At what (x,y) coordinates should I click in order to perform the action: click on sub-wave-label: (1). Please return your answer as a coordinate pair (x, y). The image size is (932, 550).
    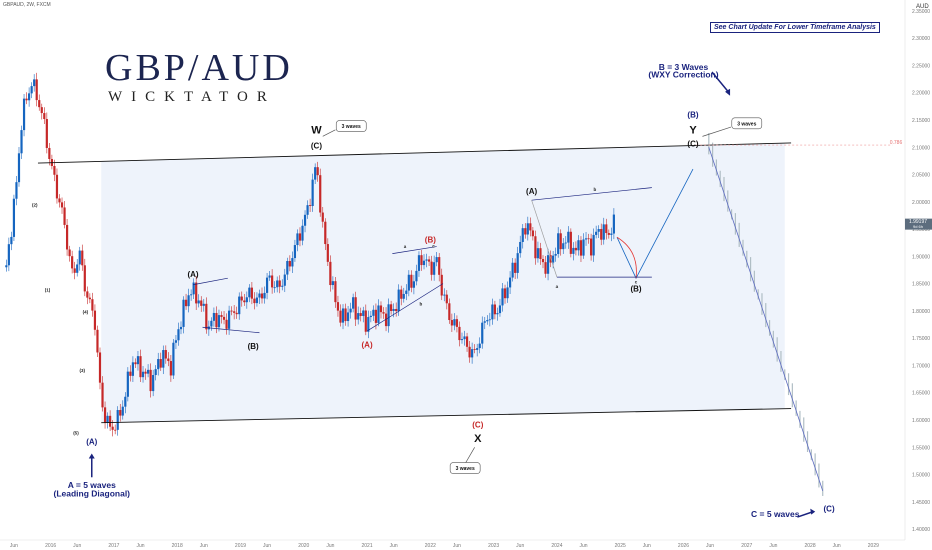
    Looking at the image, I should click on (48, 289).